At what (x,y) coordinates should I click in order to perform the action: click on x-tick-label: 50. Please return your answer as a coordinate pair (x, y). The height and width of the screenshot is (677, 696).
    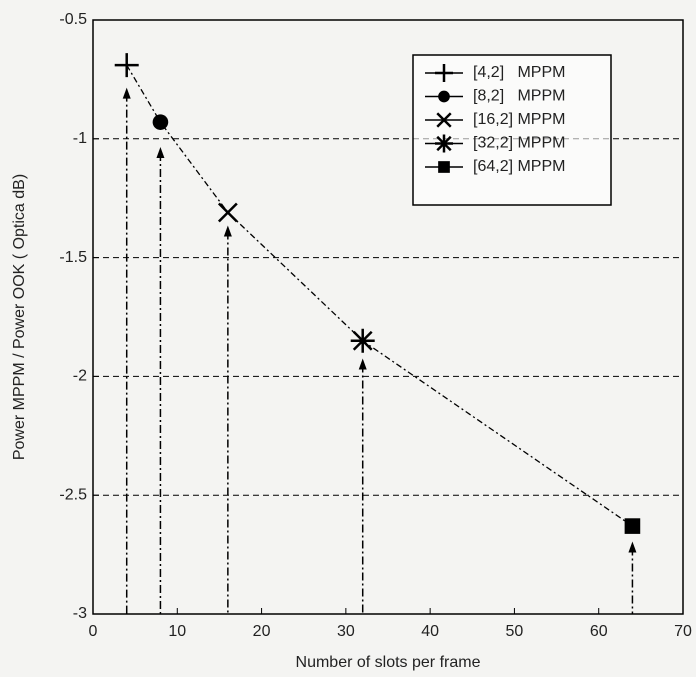
    Looking at the image, I should click on (515, 631).